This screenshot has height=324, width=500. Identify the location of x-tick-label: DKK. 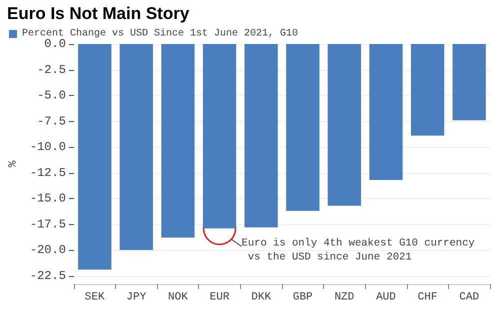
(261, 298).